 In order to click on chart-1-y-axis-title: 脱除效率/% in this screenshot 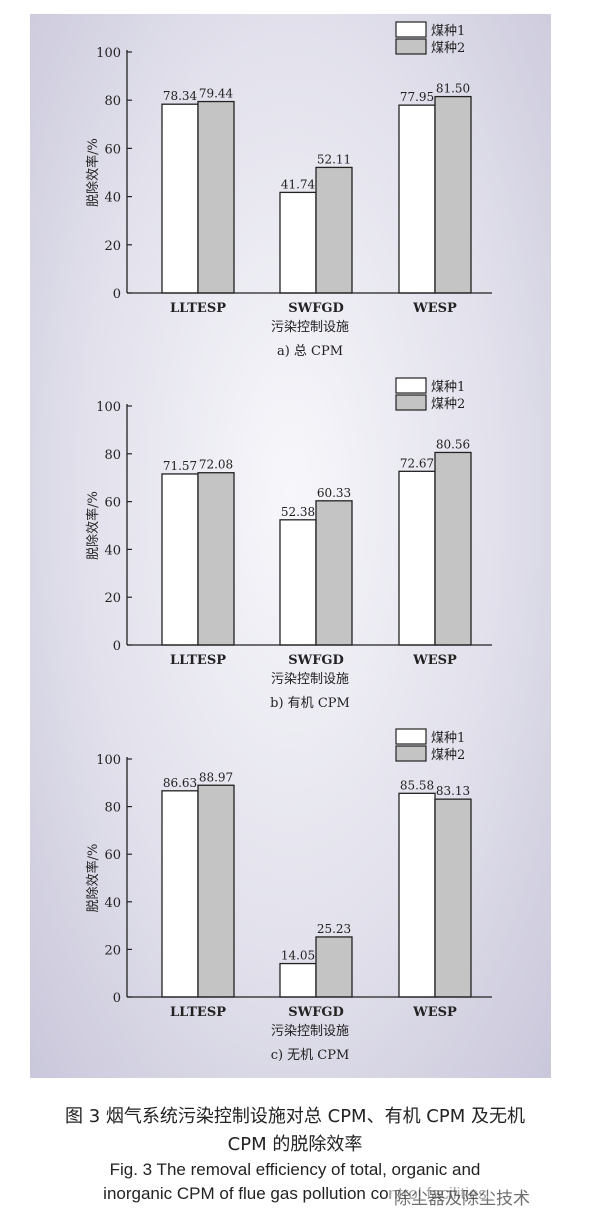, I will do `click(93, 172)`.